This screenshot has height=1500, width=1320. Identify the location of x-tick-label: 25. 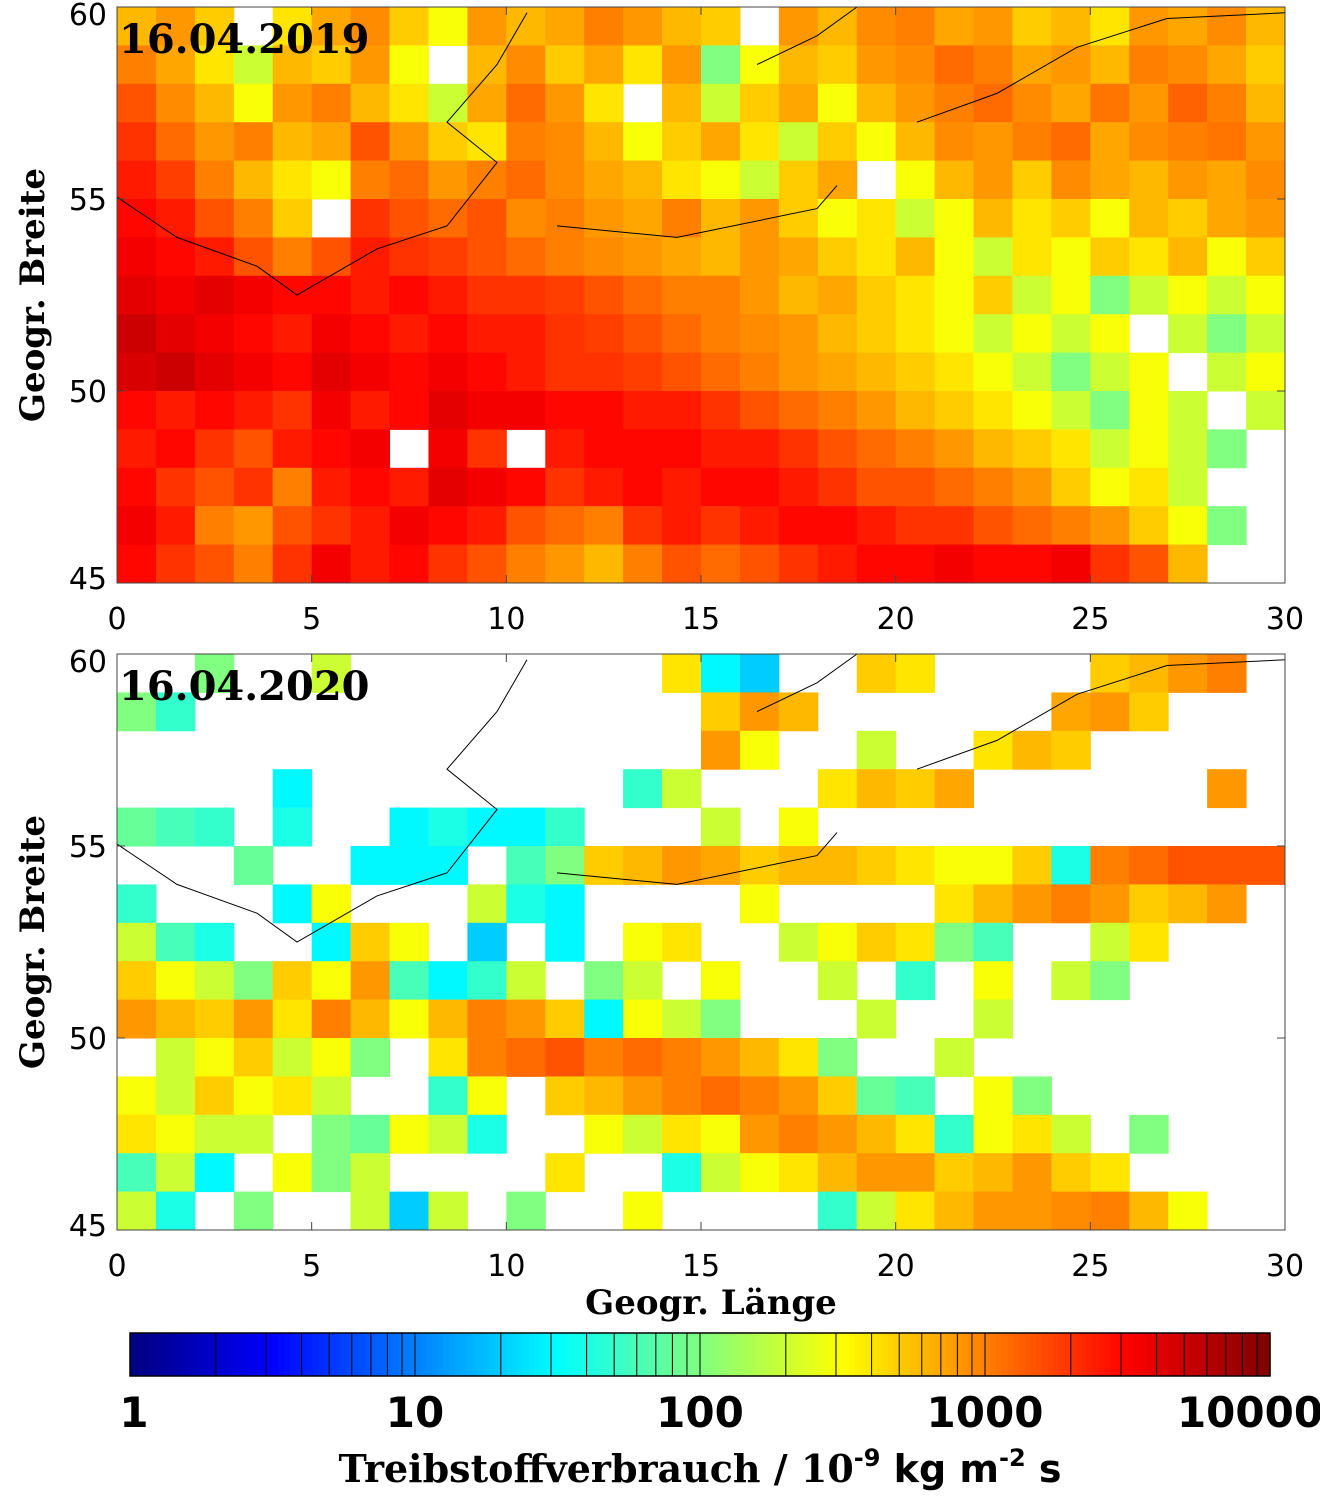
(1090, 1266).